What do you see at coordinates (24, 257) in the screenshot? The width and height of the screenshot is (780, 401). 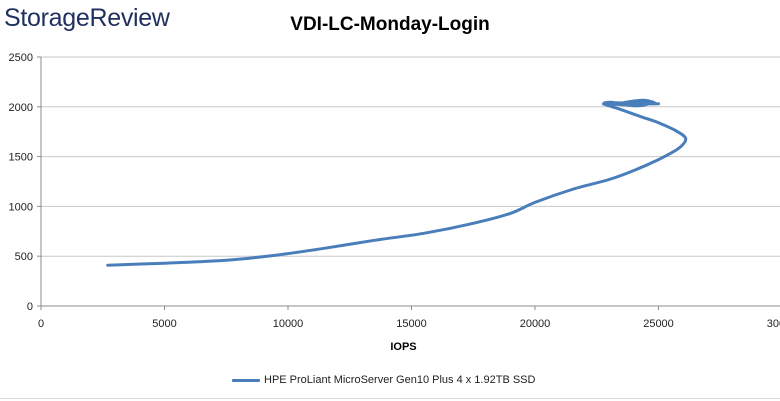 I see `y-tick-label: 500` at bounding box center [24, 257].